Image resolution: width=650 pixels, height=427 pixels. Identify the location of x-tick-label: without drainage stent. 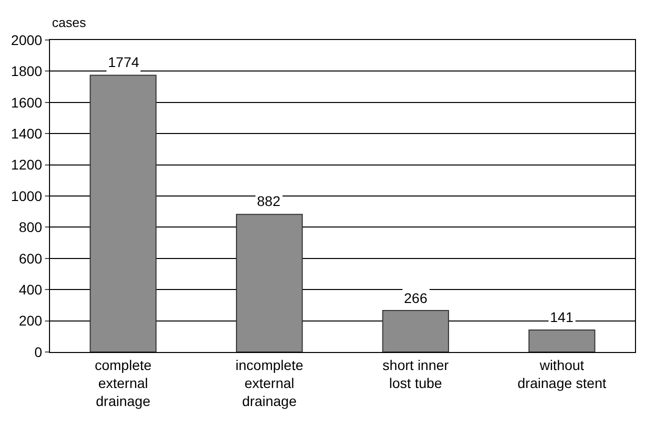
(562, 373).